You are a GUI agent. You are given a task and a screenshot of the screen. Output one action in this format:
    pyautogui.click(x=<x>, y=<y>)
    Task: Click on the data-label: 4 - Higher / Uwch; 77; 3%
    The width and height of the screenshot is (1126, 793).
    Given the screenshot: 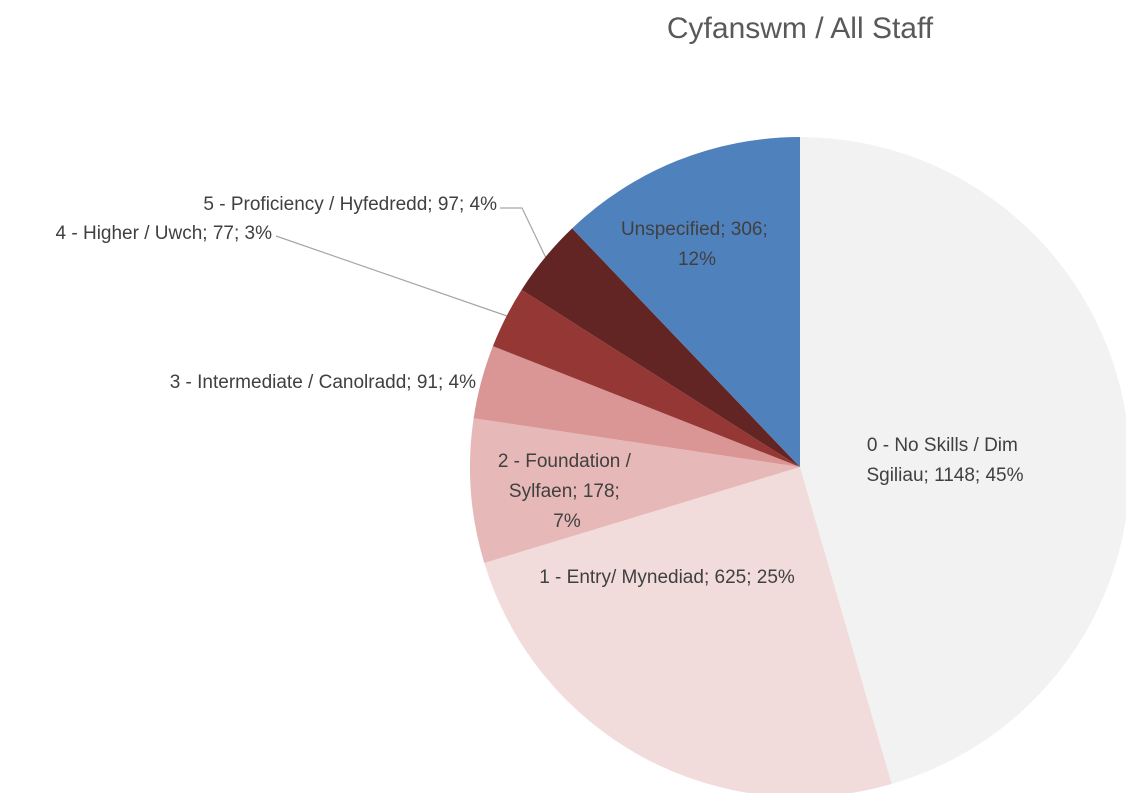 What is the action you would take?
    pyautogui.click(x=164, y=233)
    